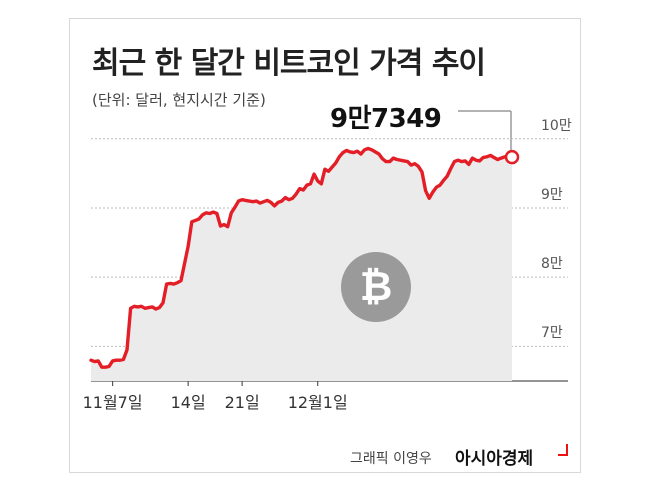 Image resolution: width=658 pixels, height=491 pixels. What do you see at coordinates (112, 402) in the screenshot?
I see `x-tick-label: 11월7일` at bounding box center [112, 402].